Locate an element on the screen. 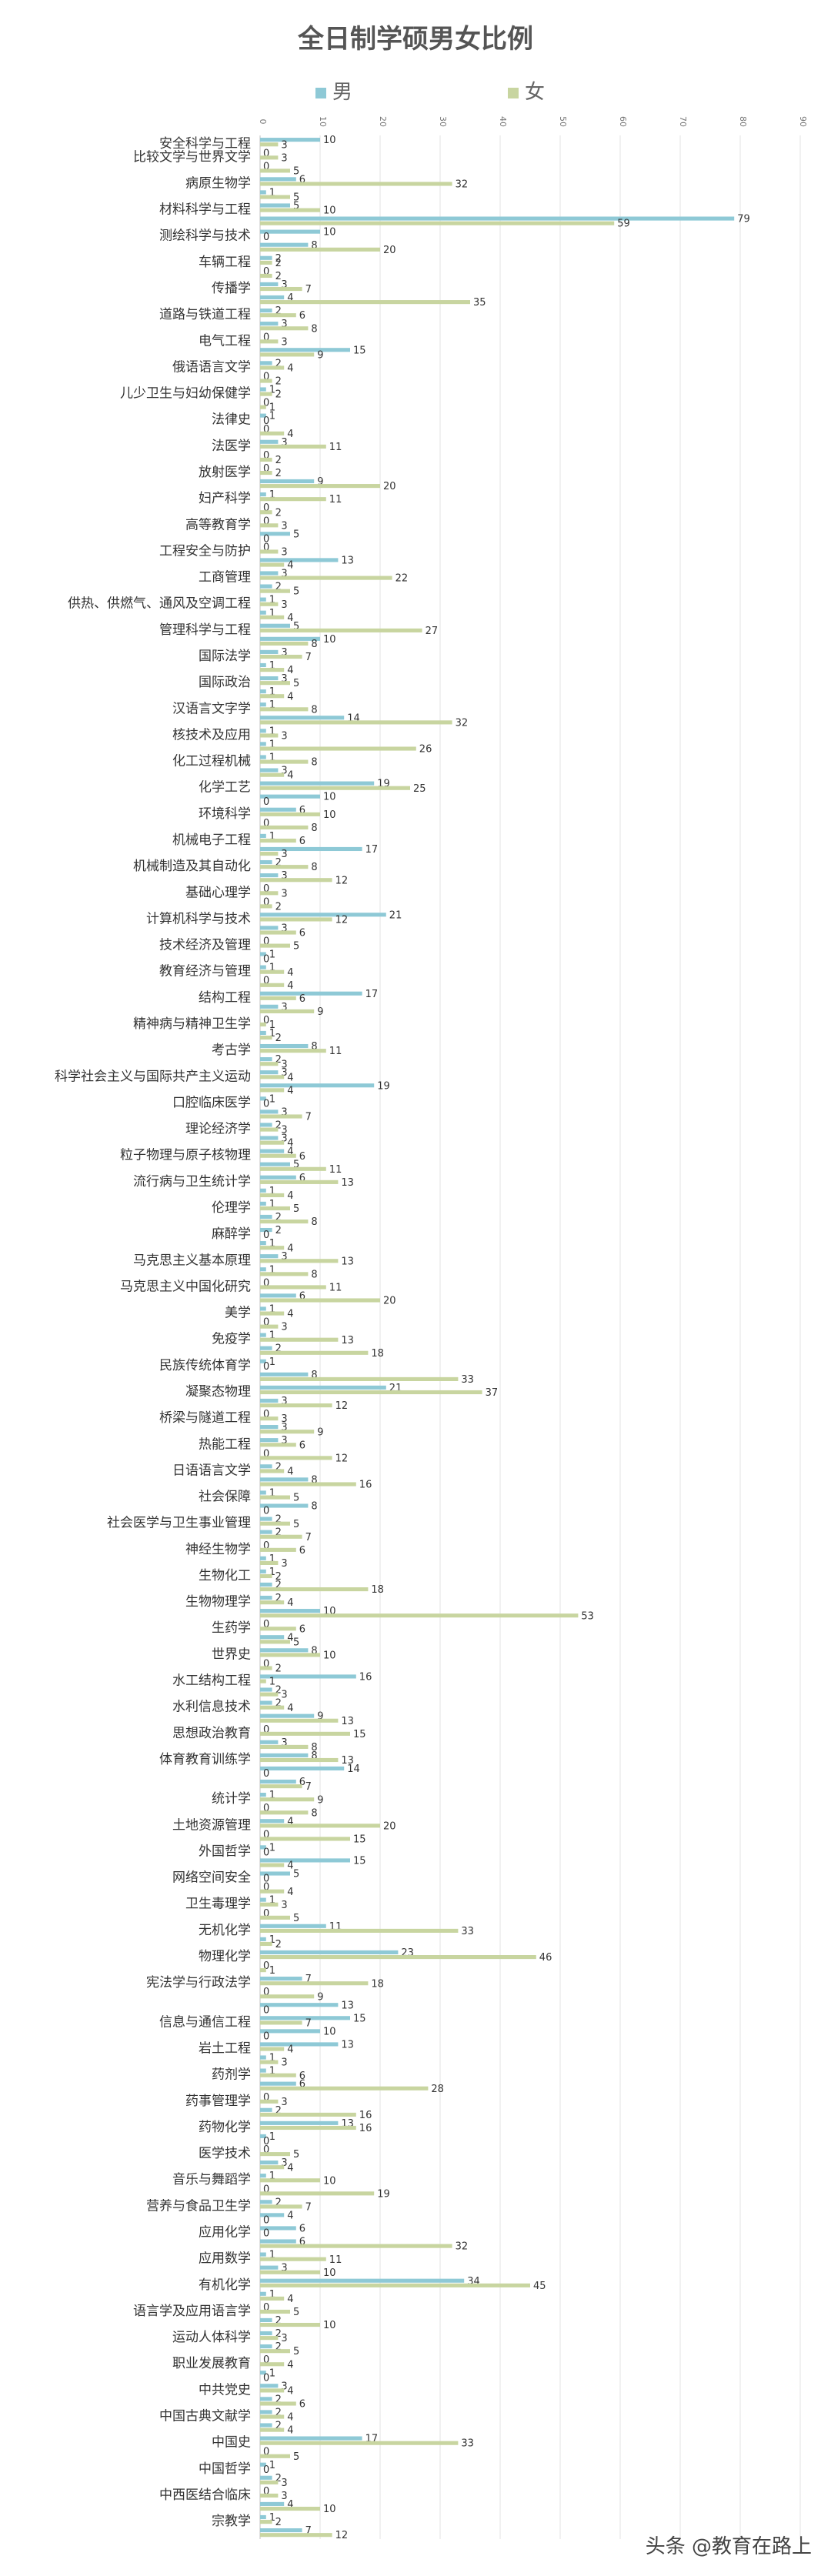 The image size is (831, 2576). data-label-male: 17 is located at coordinates (372, 994).